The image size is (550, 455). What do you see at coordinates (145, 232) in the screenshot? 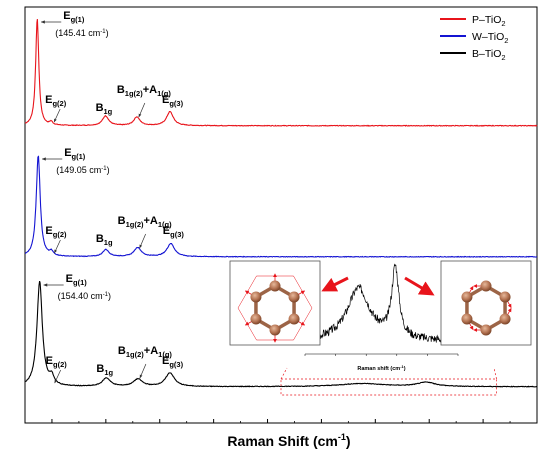
I see `peak-label-1-3: B1g(2)+A1(g)` at bounding box center [145, 232].